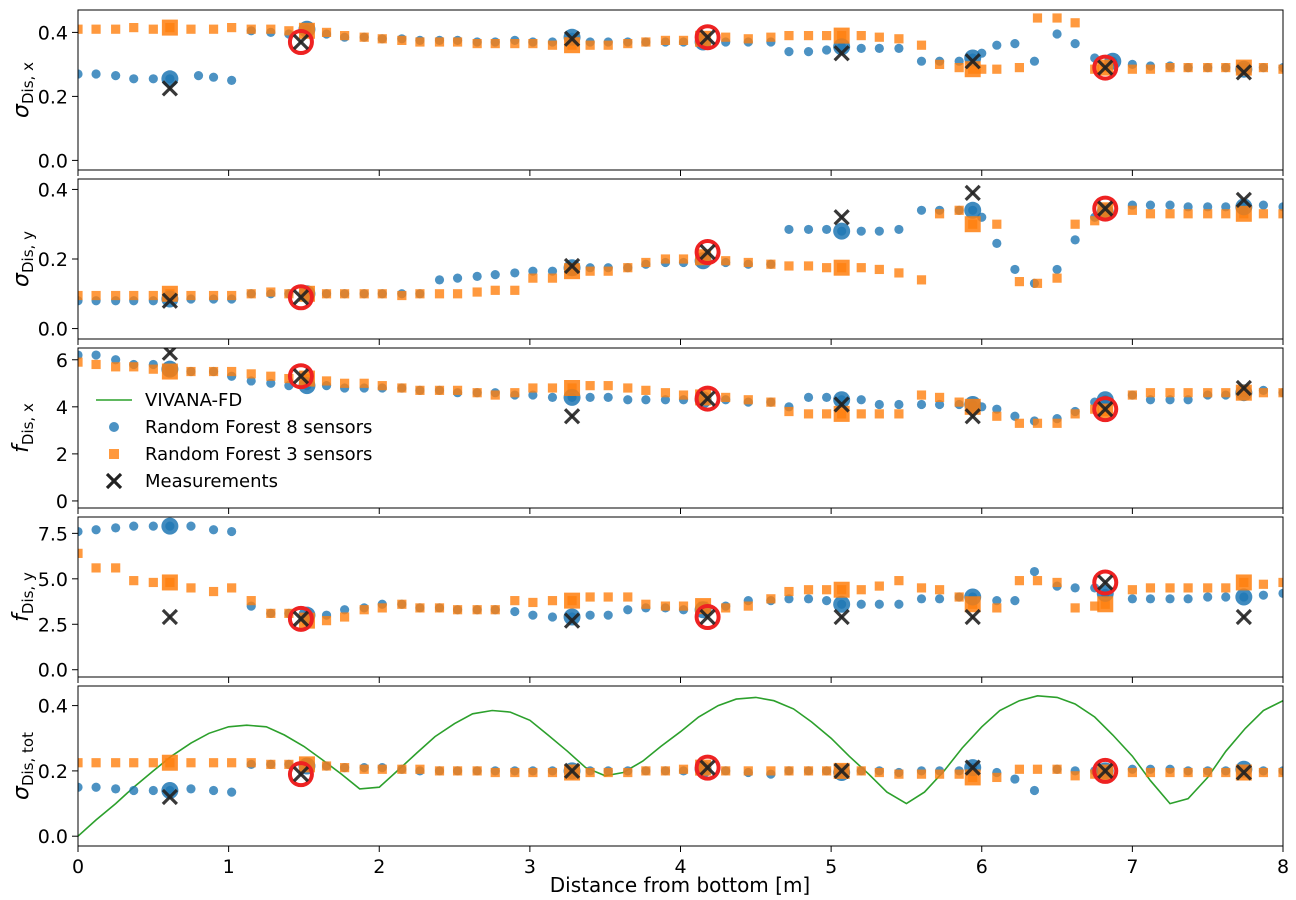 Image resolution: width=1296 pixels, height=900 pixels. Describe the element at coordinates (680, 867) in the screenshot. I see `x-tick-label: 4` at that location.